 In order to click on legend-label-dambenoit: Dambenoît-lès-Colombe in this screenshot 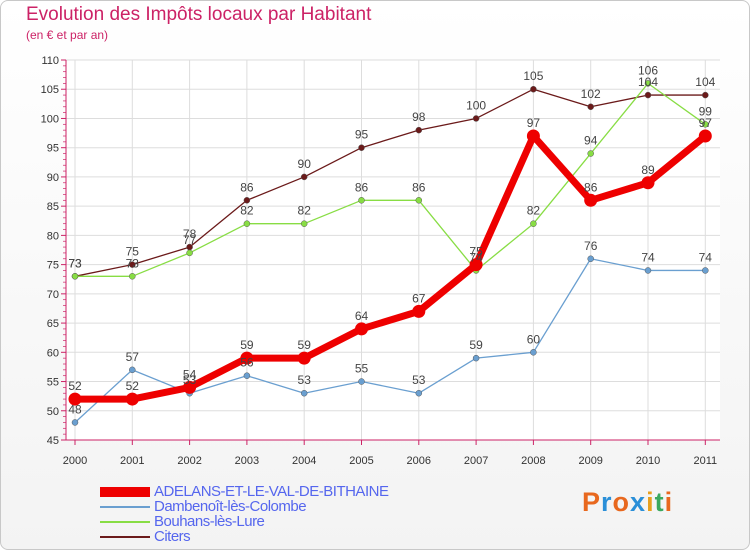, I will do `click(230, 506)`.